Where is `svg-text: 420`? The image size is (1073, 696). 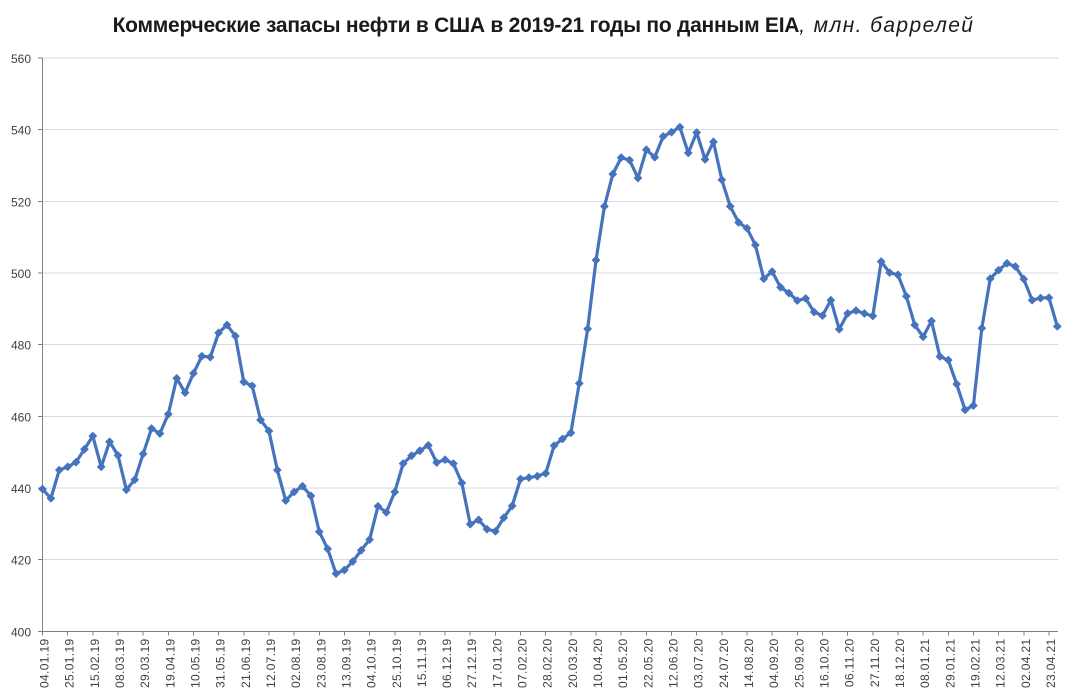
svg-text: 420 is located at coordinates (21, 561).